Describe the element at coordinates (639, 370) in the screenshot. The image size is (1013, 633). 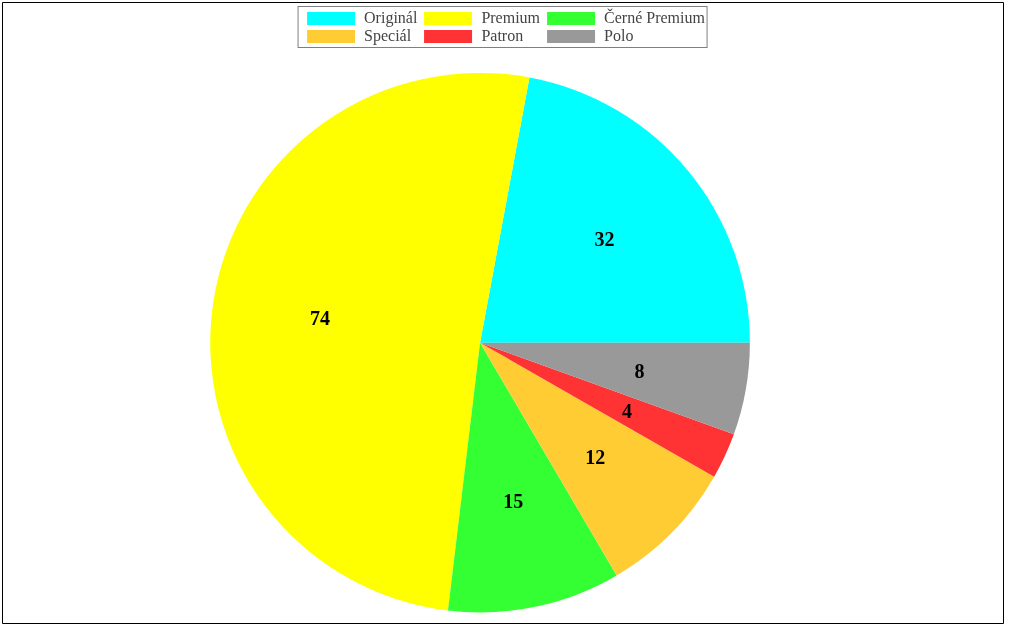
I see `data-label: 8` at that location.